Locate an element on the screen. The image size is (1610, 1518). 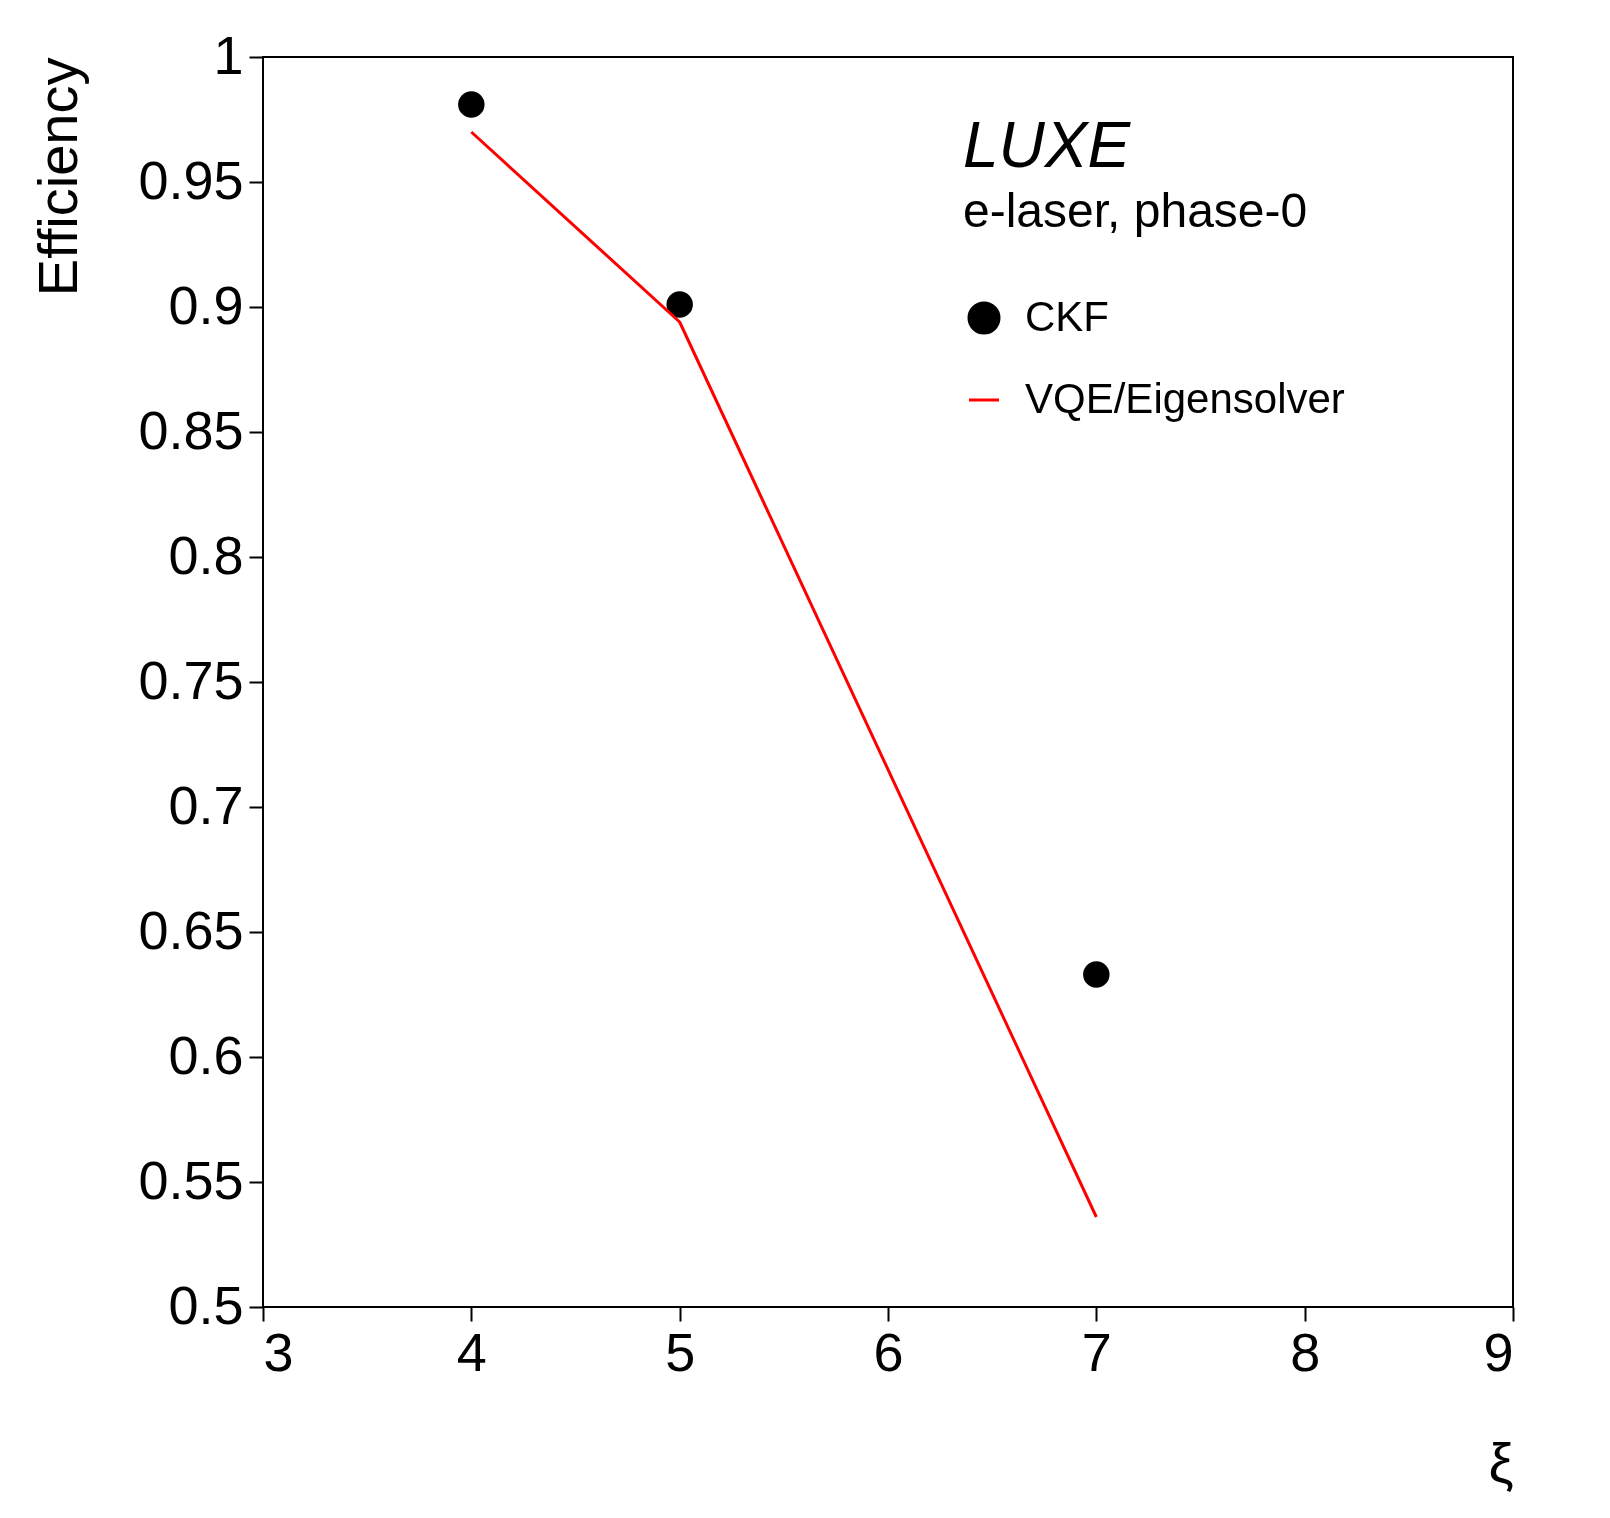
x-tick-label: 4 is located at coordinates (471, 1351).